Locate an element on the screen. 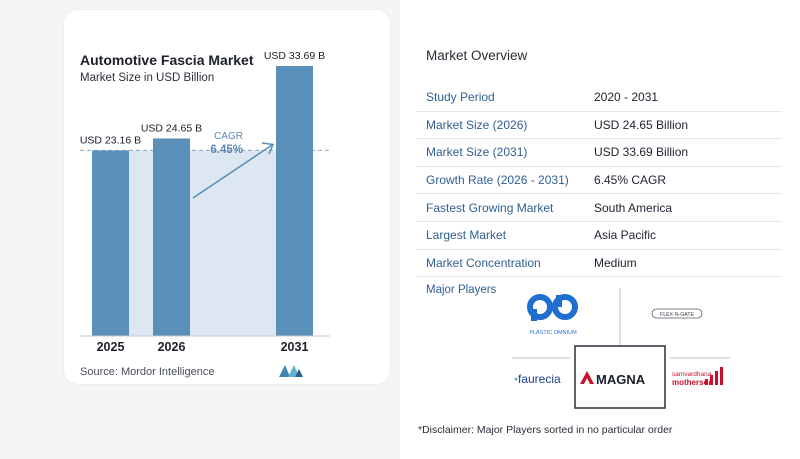 This screenshot has width=800, height=459. source-note: Source: Mordor Intelligence is located at coordinates (147, 372).